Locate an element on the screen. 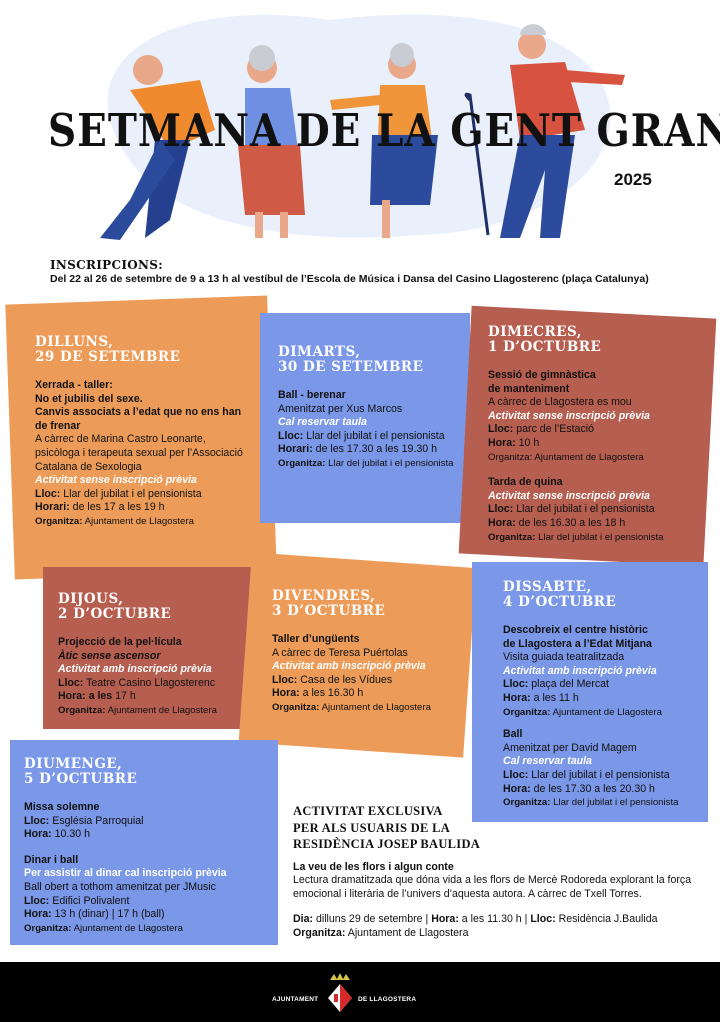  figure-man-right is located at coordinates (562, 131).